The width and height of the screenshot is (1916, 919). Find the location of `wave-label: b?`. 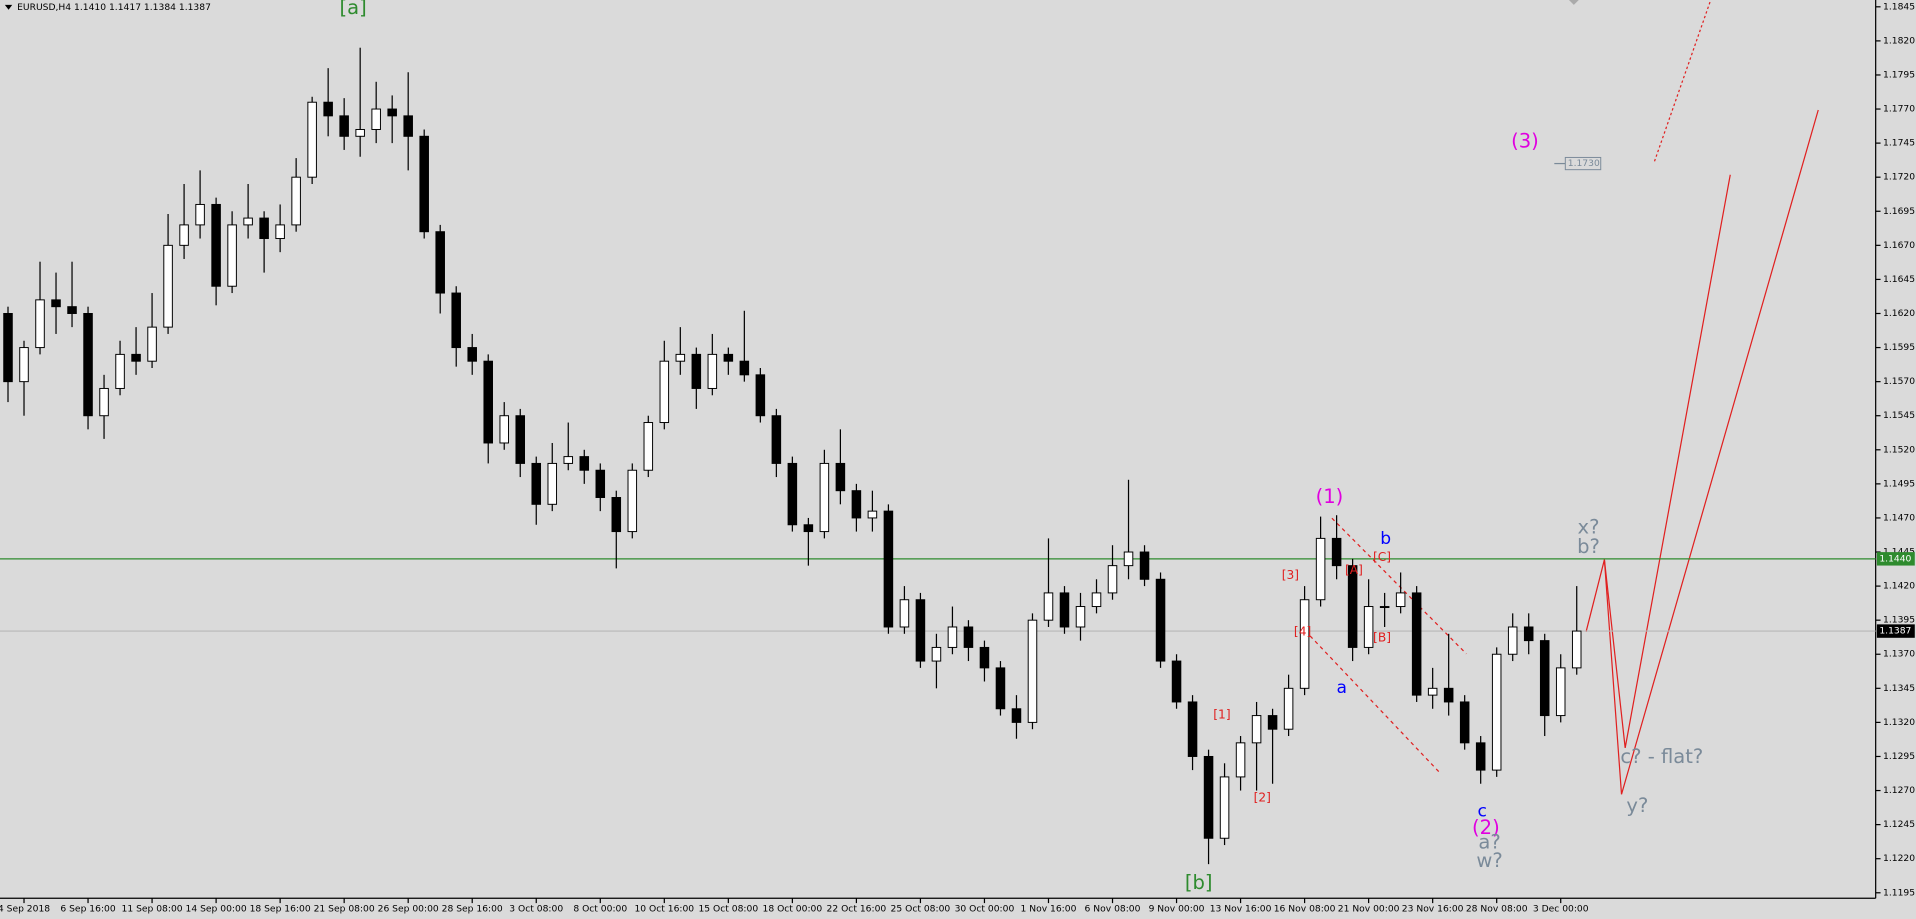

wave-label: b? is located at coordinates (1588, 546).